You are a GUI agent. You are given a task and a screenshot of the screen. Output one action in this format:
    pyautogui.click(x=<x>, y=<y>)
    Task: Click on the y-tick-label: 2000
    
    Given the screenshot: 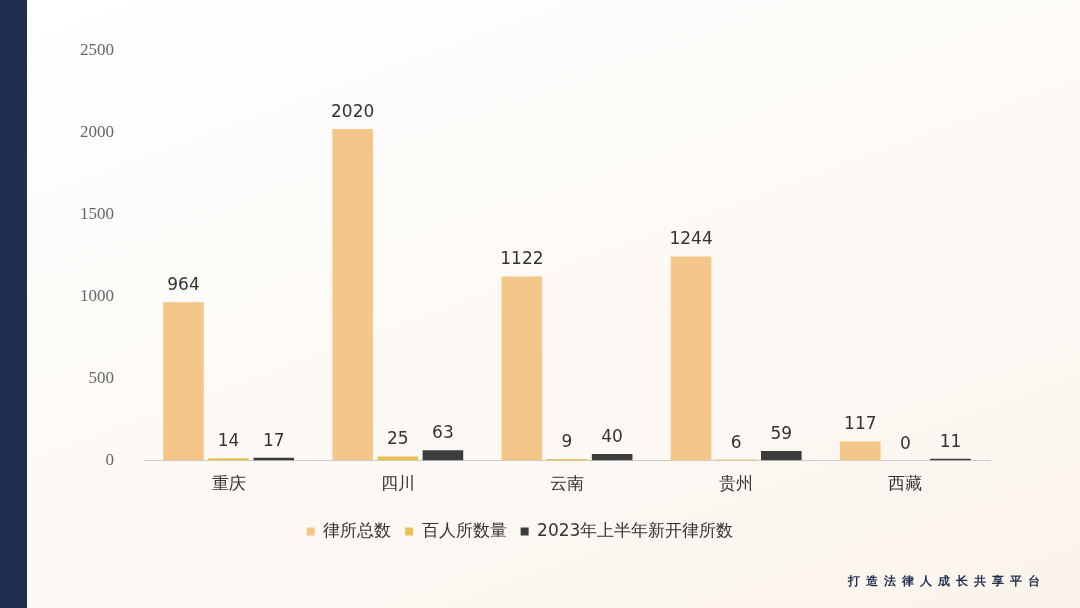 What is the action you would take?
    pyautogui.click(x=97, y=131)
    